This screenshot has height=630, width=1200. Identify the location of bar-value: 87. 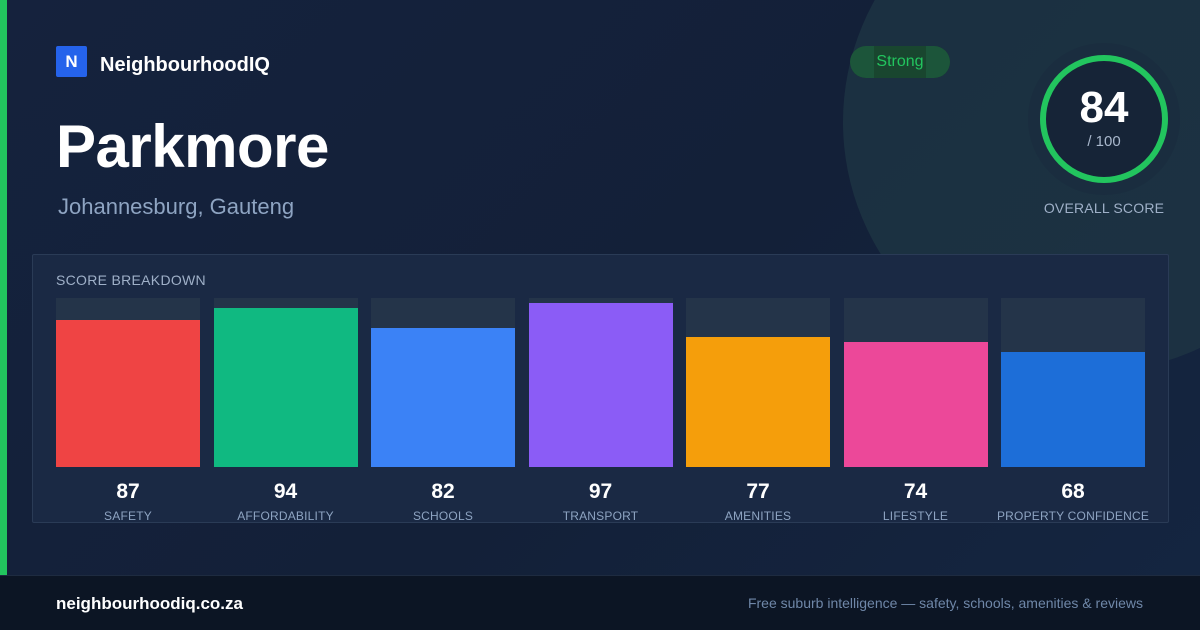
(128, 491).